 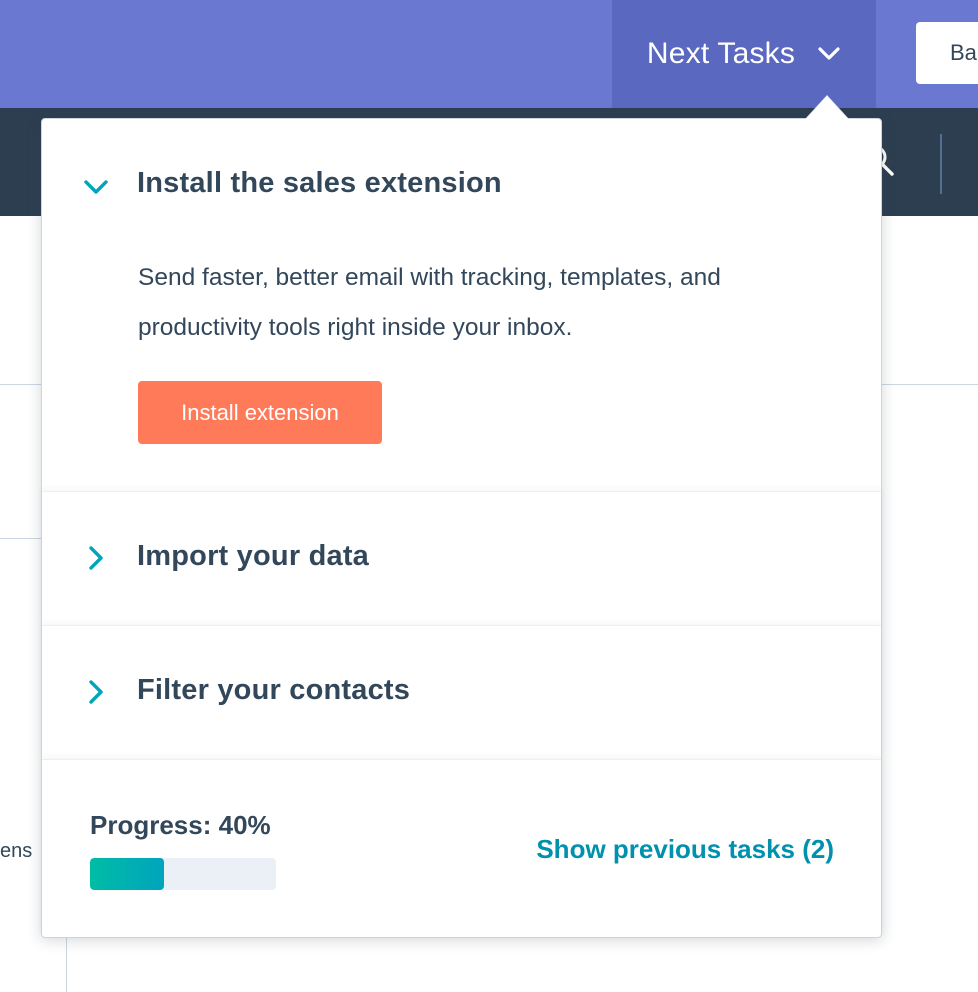 What do you see at coordinates (941, 164) in the screenshot?
I see `nav-divider` at bounding box center [941, 164].